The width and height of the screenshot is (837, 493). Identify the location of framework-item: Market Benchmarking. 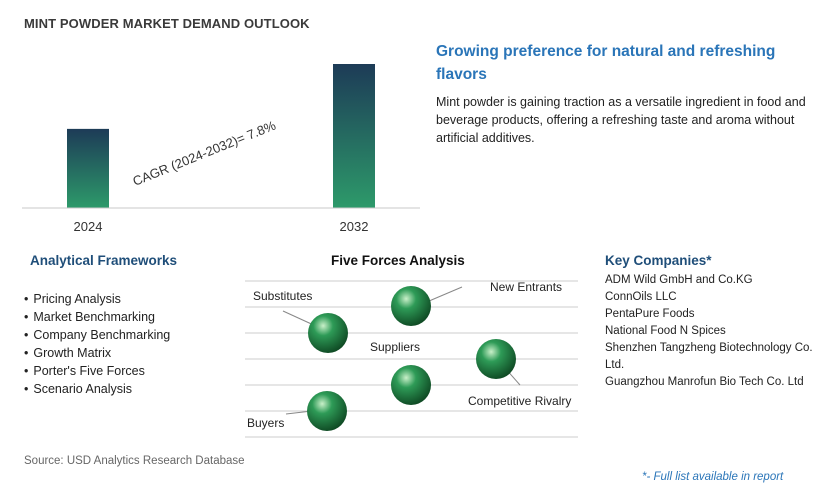
(97, 317).